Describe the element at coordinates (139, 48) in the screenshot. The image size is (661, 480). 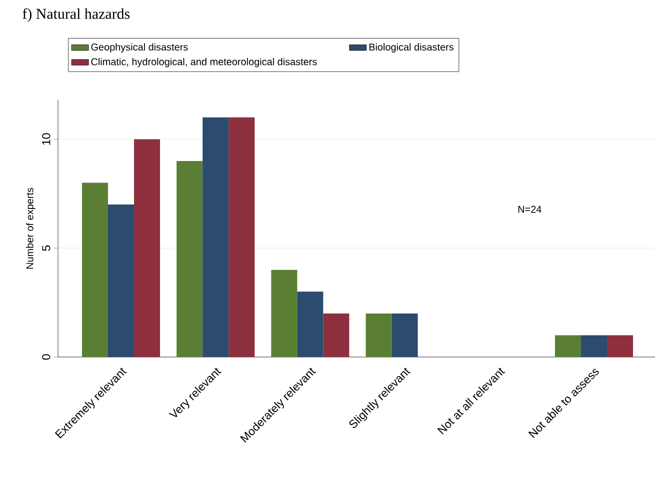
I see `legend-label: Geophysical disasters` at that location.